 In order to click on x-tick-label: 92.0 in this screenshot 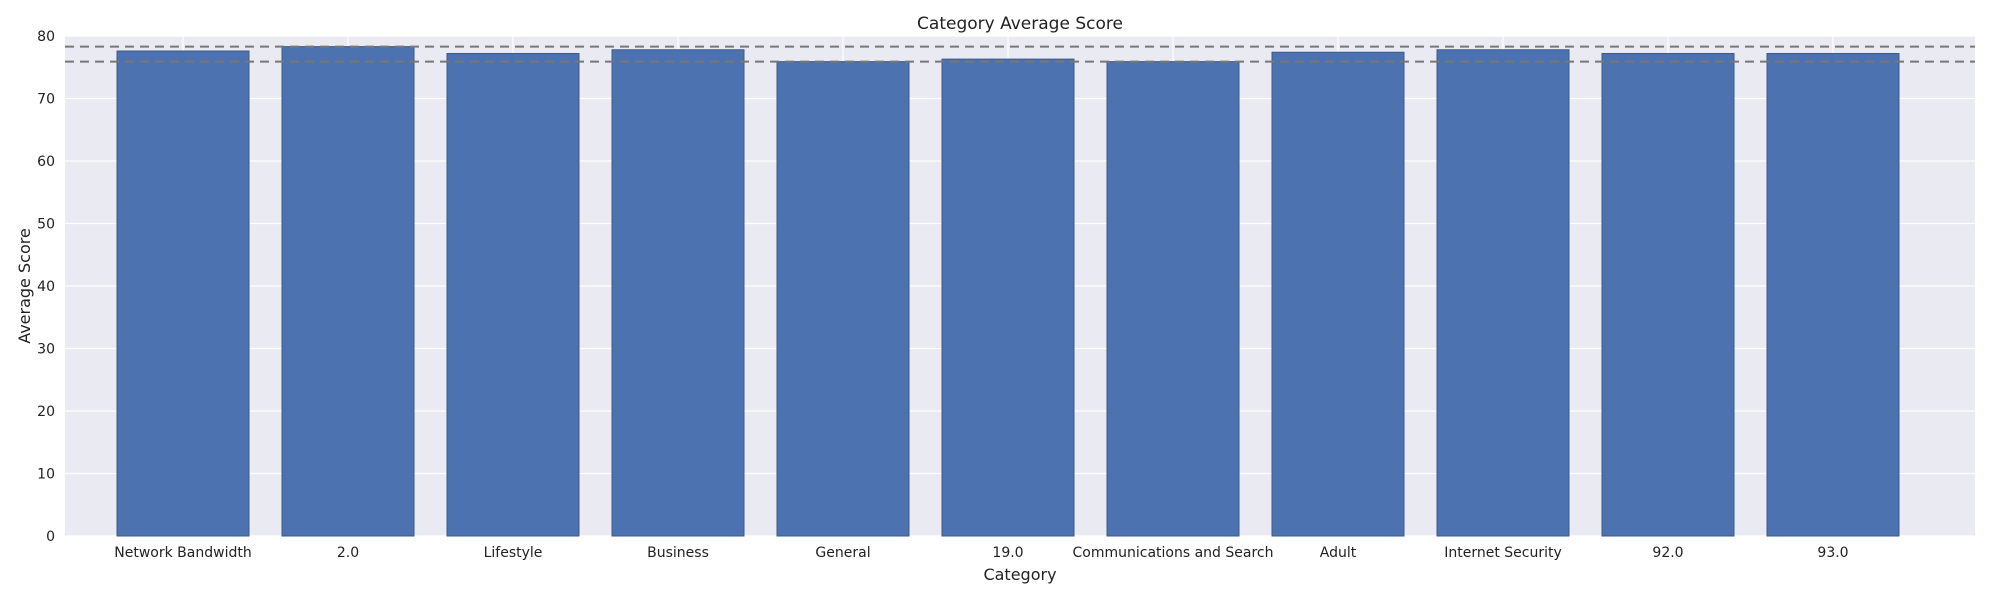, I will do `click(1667, 553)`.